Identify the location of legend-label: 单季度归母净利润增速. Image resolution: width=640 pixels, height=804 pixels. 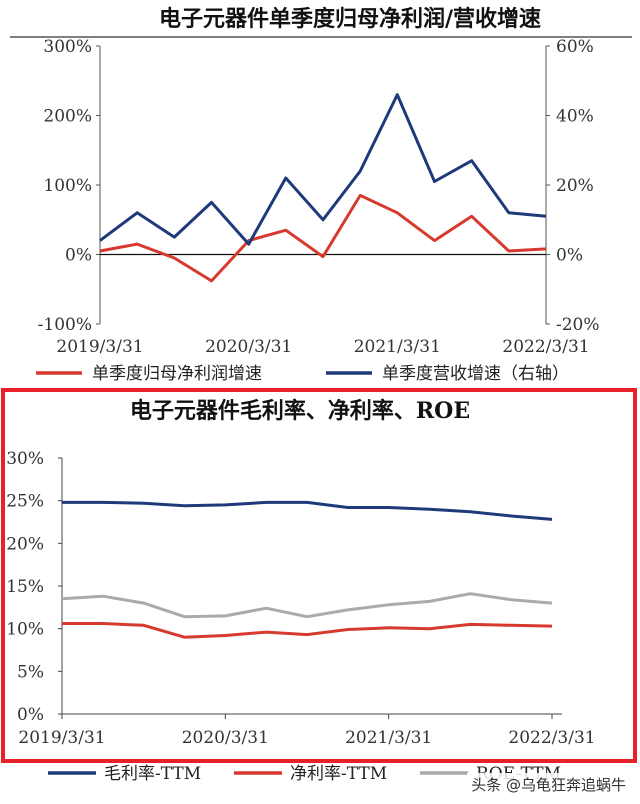
(177, 374).